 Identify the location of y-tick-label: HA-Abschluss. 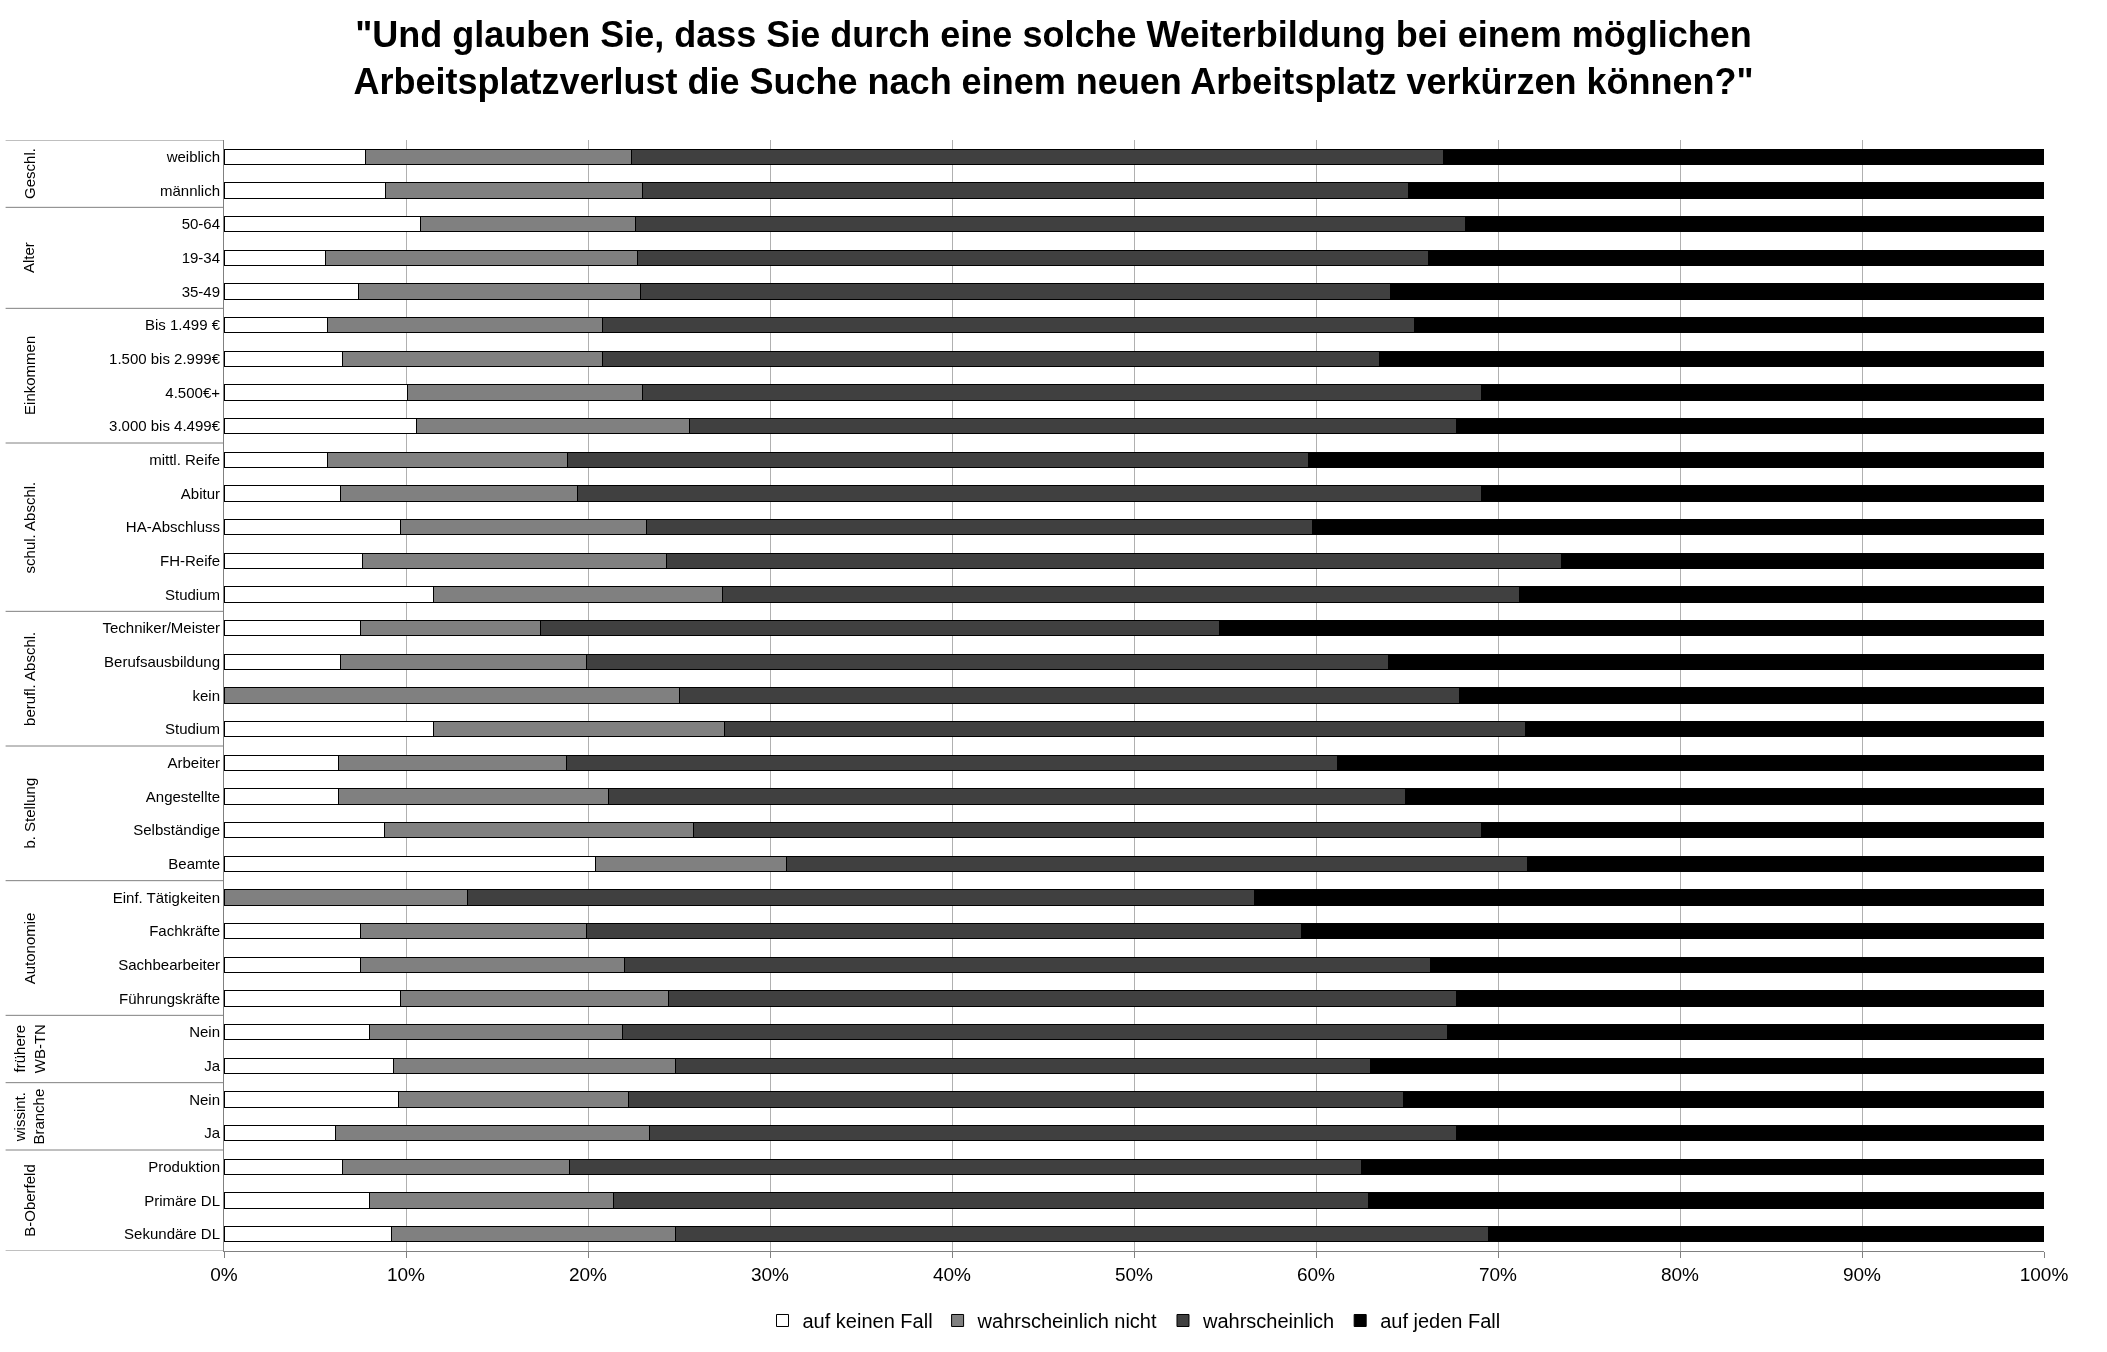
(172, 527).